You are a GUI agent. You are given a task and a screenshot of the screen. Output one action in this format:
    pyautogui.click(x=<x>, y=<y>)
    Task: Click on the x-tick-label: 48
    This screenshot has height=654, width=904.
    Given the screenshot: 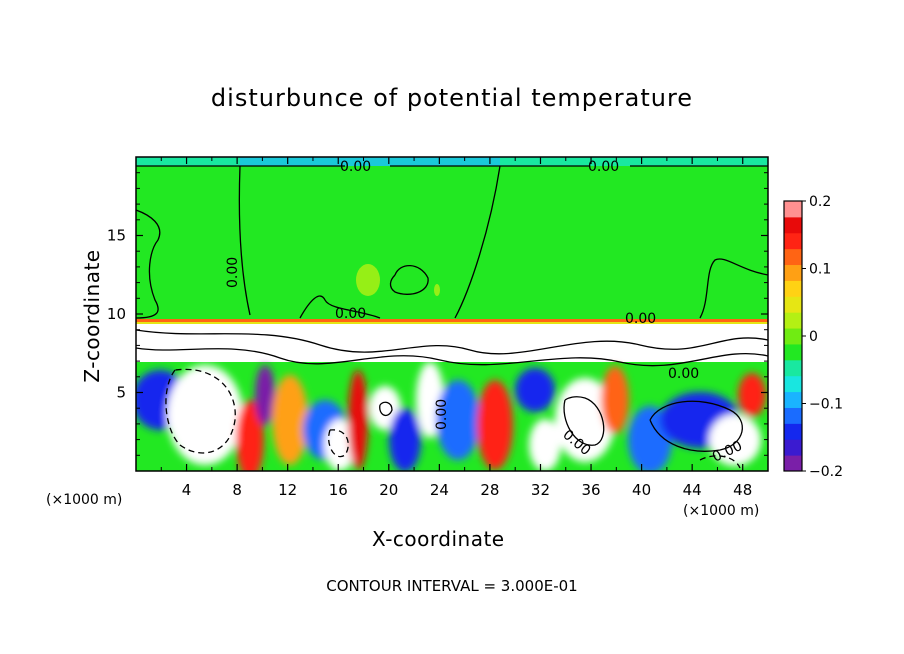 What is the action you would take?
    pyautogui.click(x=742, y=490)
    